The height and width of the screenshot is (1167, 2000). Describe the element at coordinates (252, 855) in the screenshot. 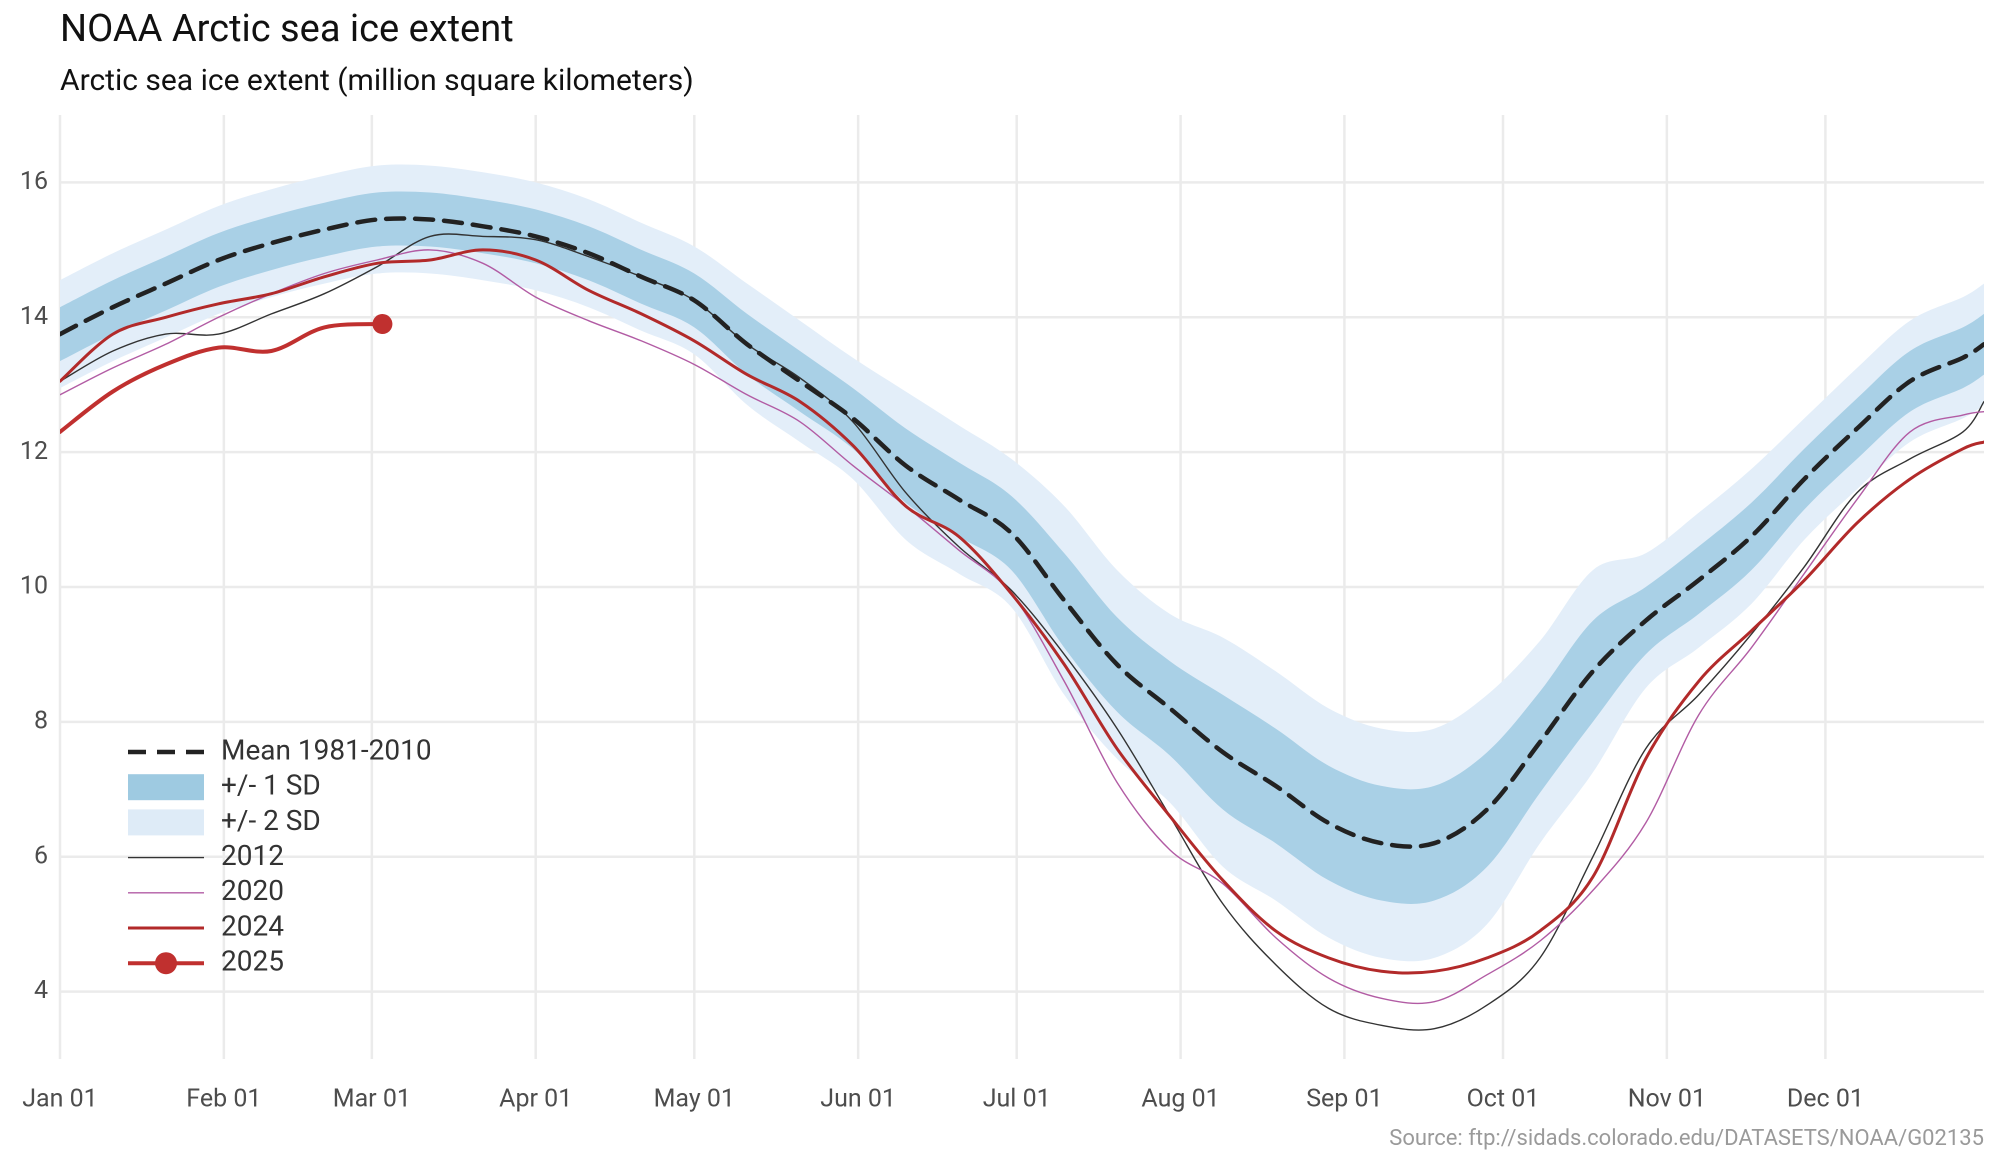

I see `legend-label: 2012` at that location.